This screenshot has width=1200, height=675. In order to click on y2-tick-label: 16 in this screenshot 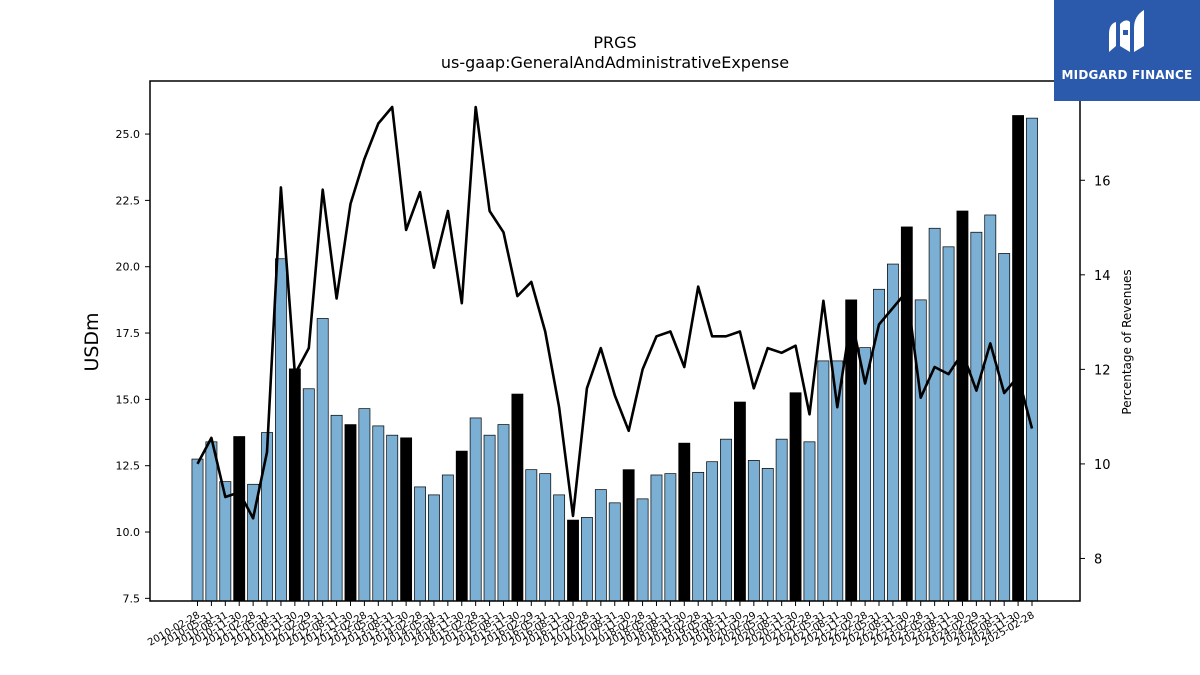, I will do `click(1102, 181)`.